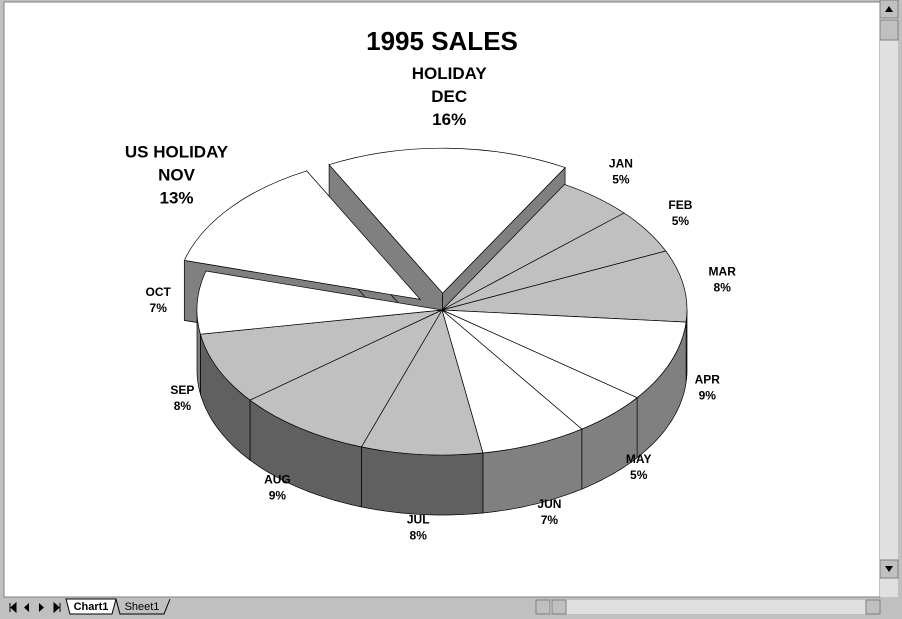 The width and height of the screenshot is (902, 619). What do you see at coordinates (13, 607) in the screenshot?
I see `nav-first` at bounding box center [13, 607].